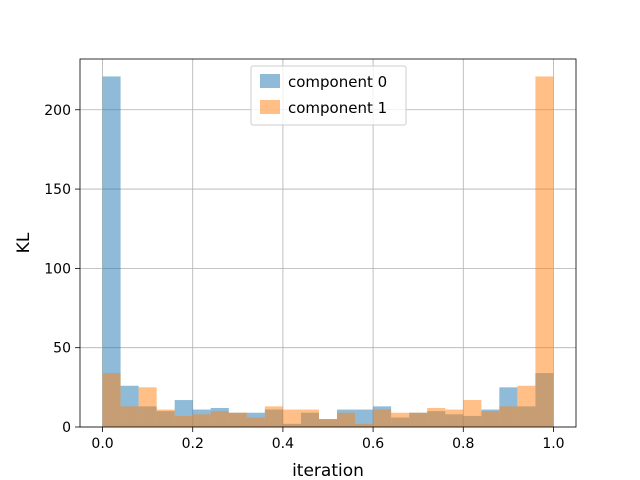  Describe the element at coordinates (283, 444) in the screenshot. I see `x-tick-label: 0.4` at that location.